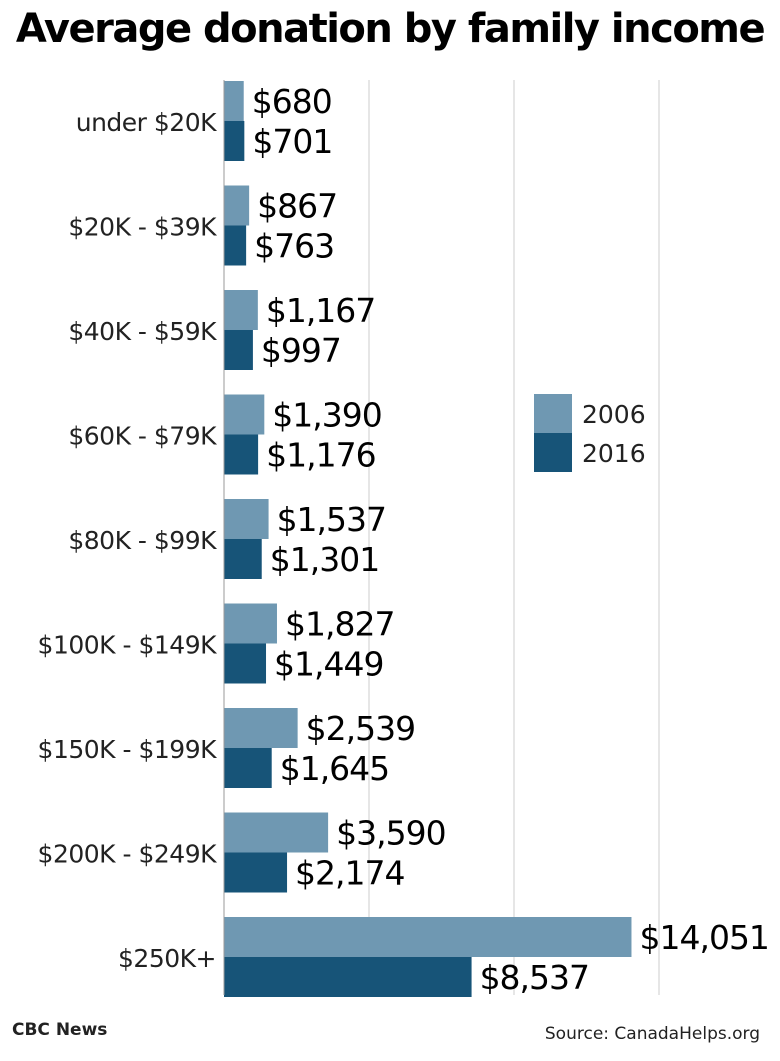 The image size is (780, 1061). What do you see at coordinates (534, 977) in the screenshot?
I see `data-label-2016-8: $8,537` at bounding box center [534, 977].